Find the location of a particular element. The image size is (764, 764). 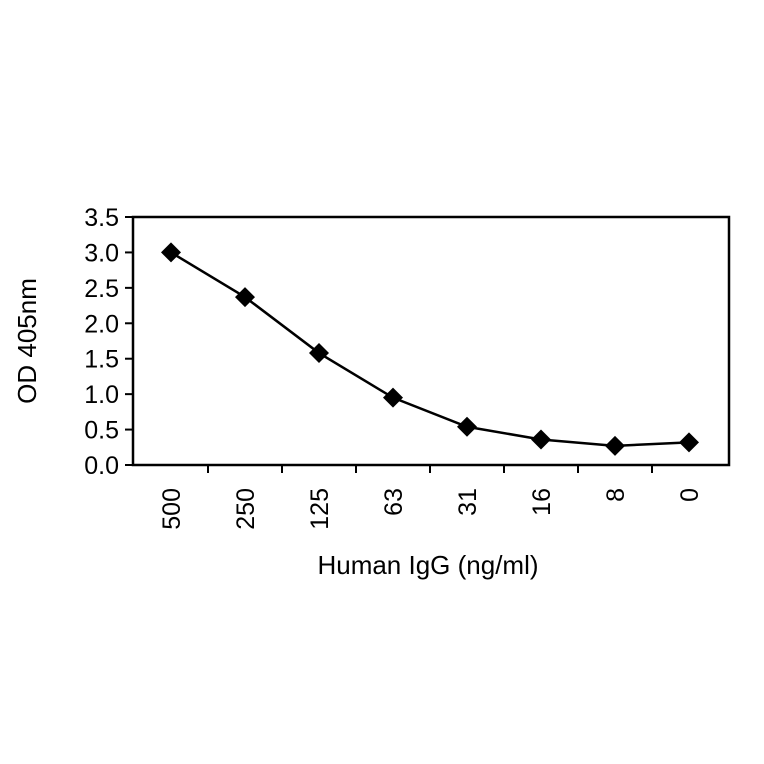

x-tick-label: 63 is located at coordinates (394, 502).